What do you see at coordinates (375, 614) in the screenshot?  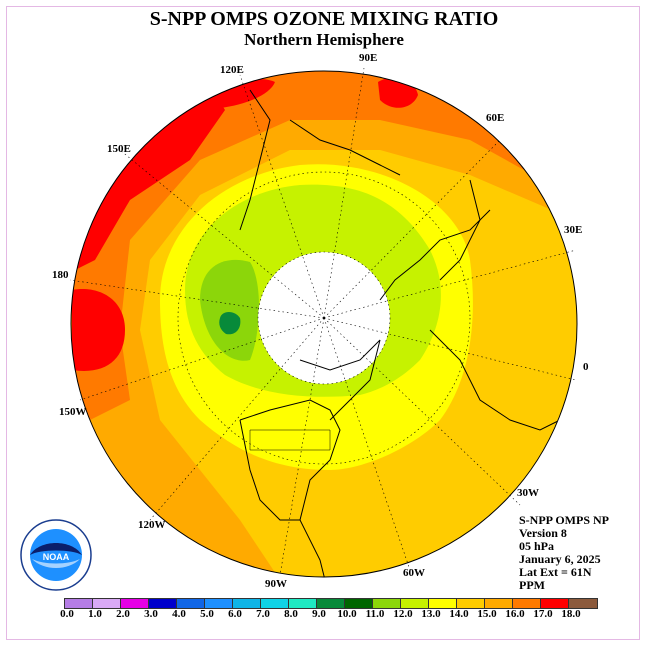 I see `colorbar-tick-label: 11.0` at bounding box center [375, 614].